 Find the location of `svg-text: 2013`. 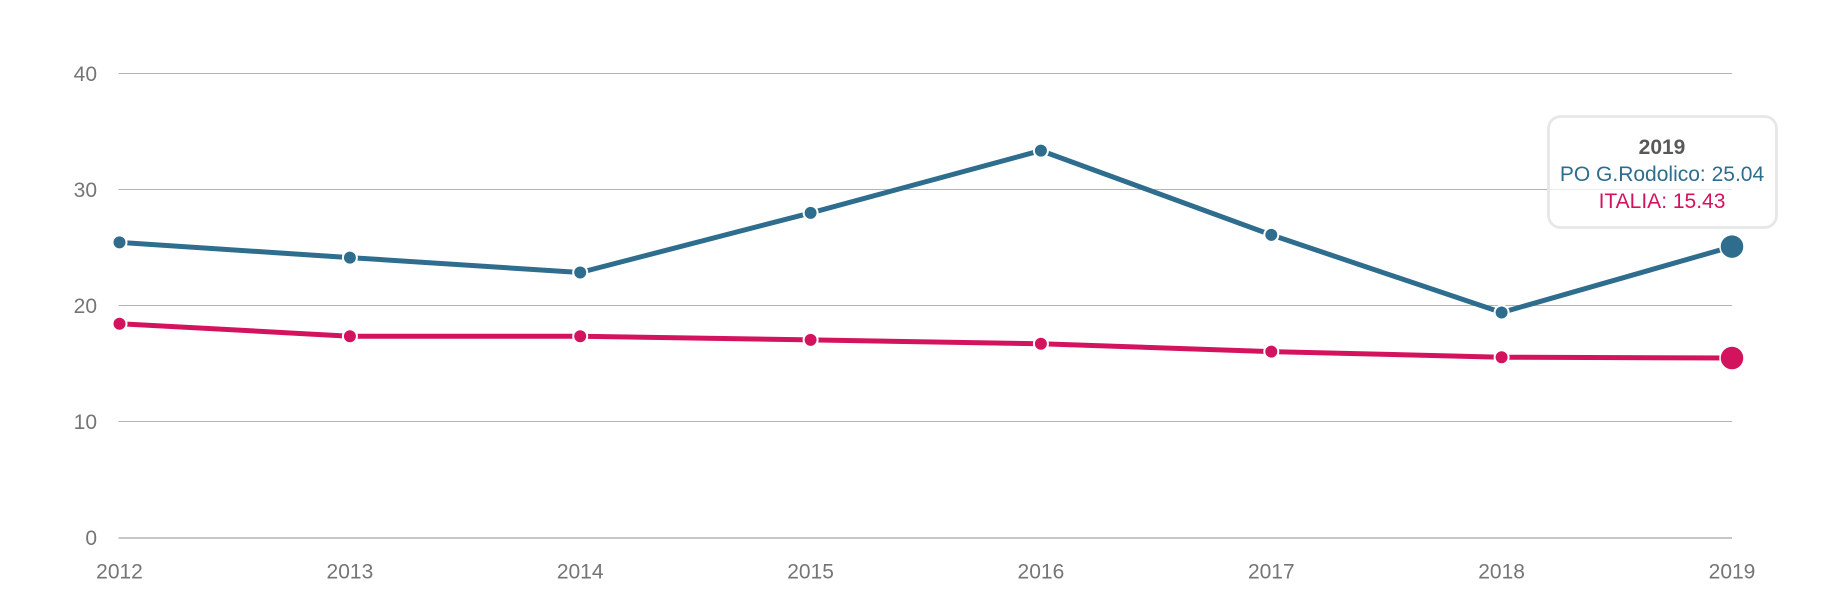

svg-text: 2013 is located at coordinates (350, 572).